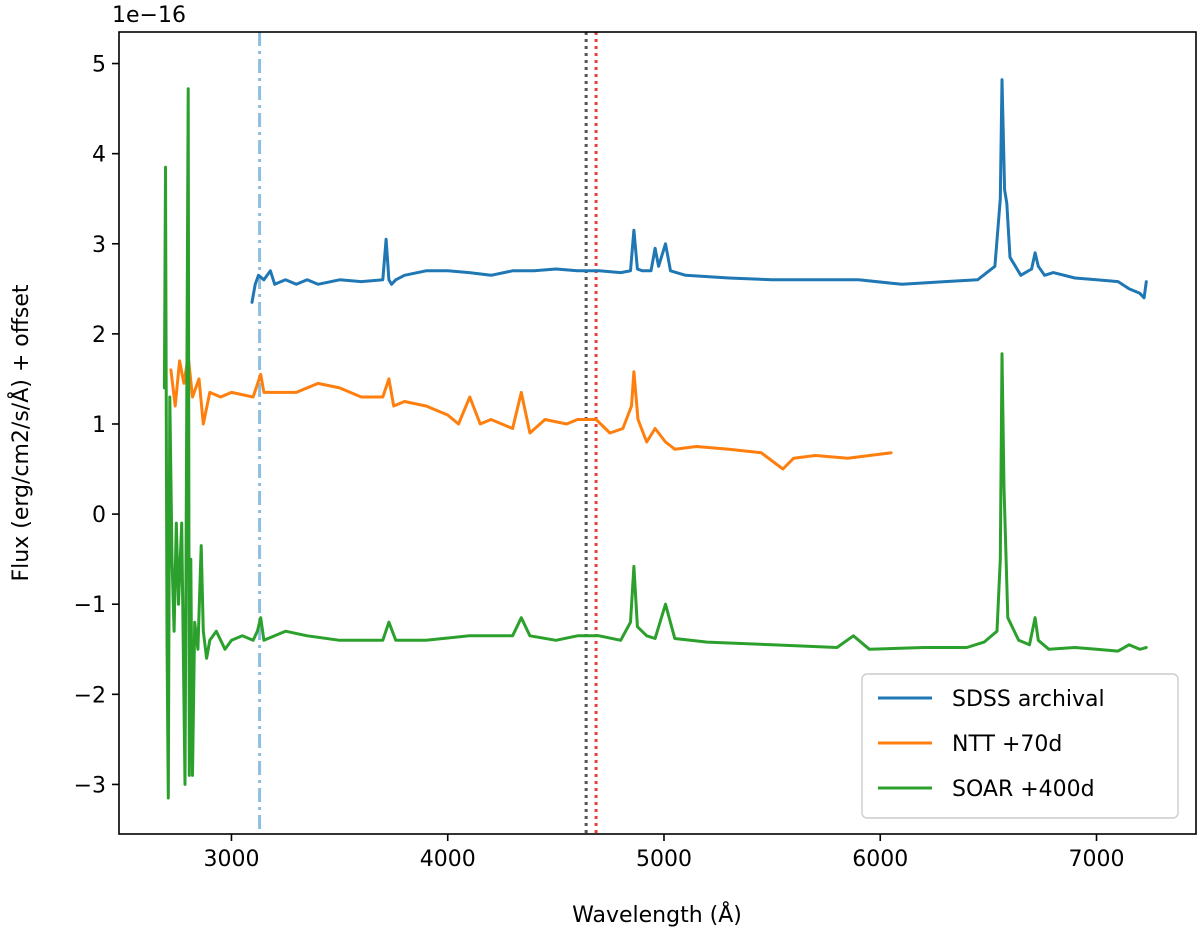 Image resolution: width=1200 pixels, height=934 pixels. Describe the element at coordinates (1023, 789) in the screenshot. I see `legend-label: SOAR +400d` at that location.